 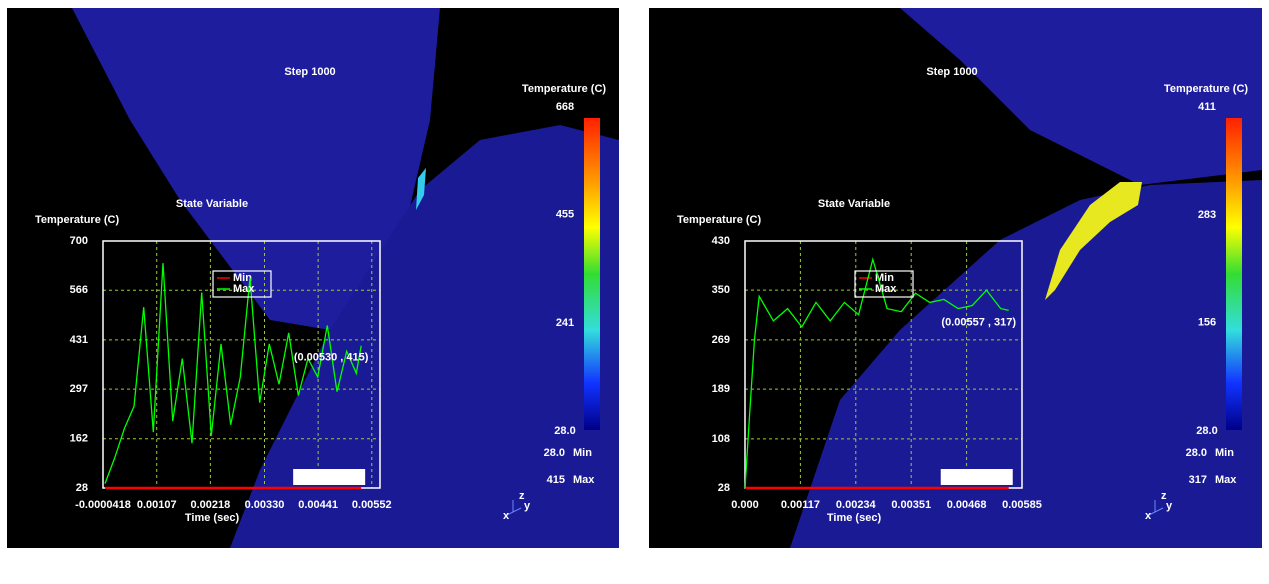 What do you see at coordinates (967, 505) in the screenshot?
I see `x-tick-label: 0.00468` at bounding box center [967, 505].